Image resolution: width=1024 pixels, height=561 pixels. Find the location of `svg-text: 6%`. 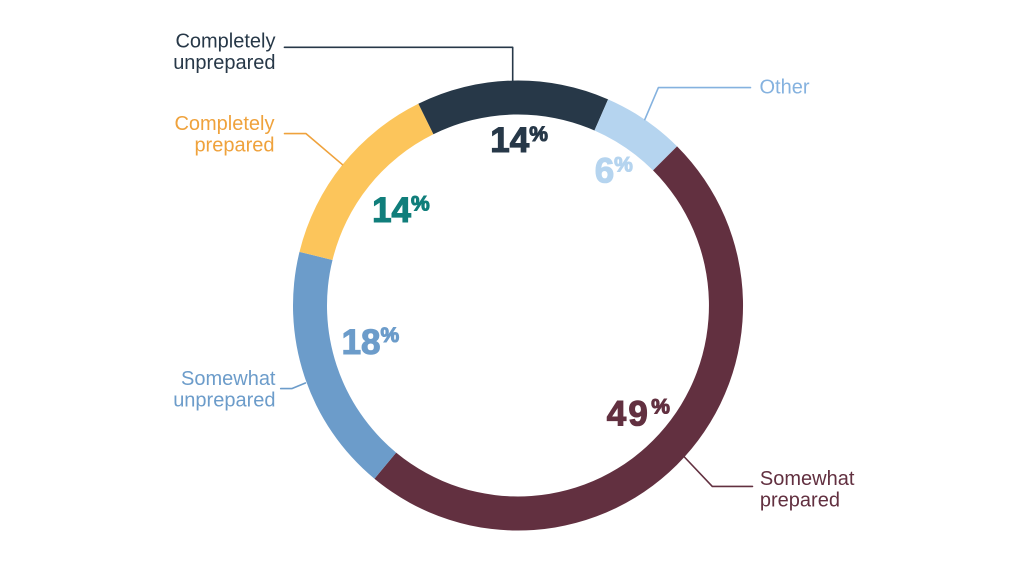

svg-text: 6% is located at coordinates (614, 171).